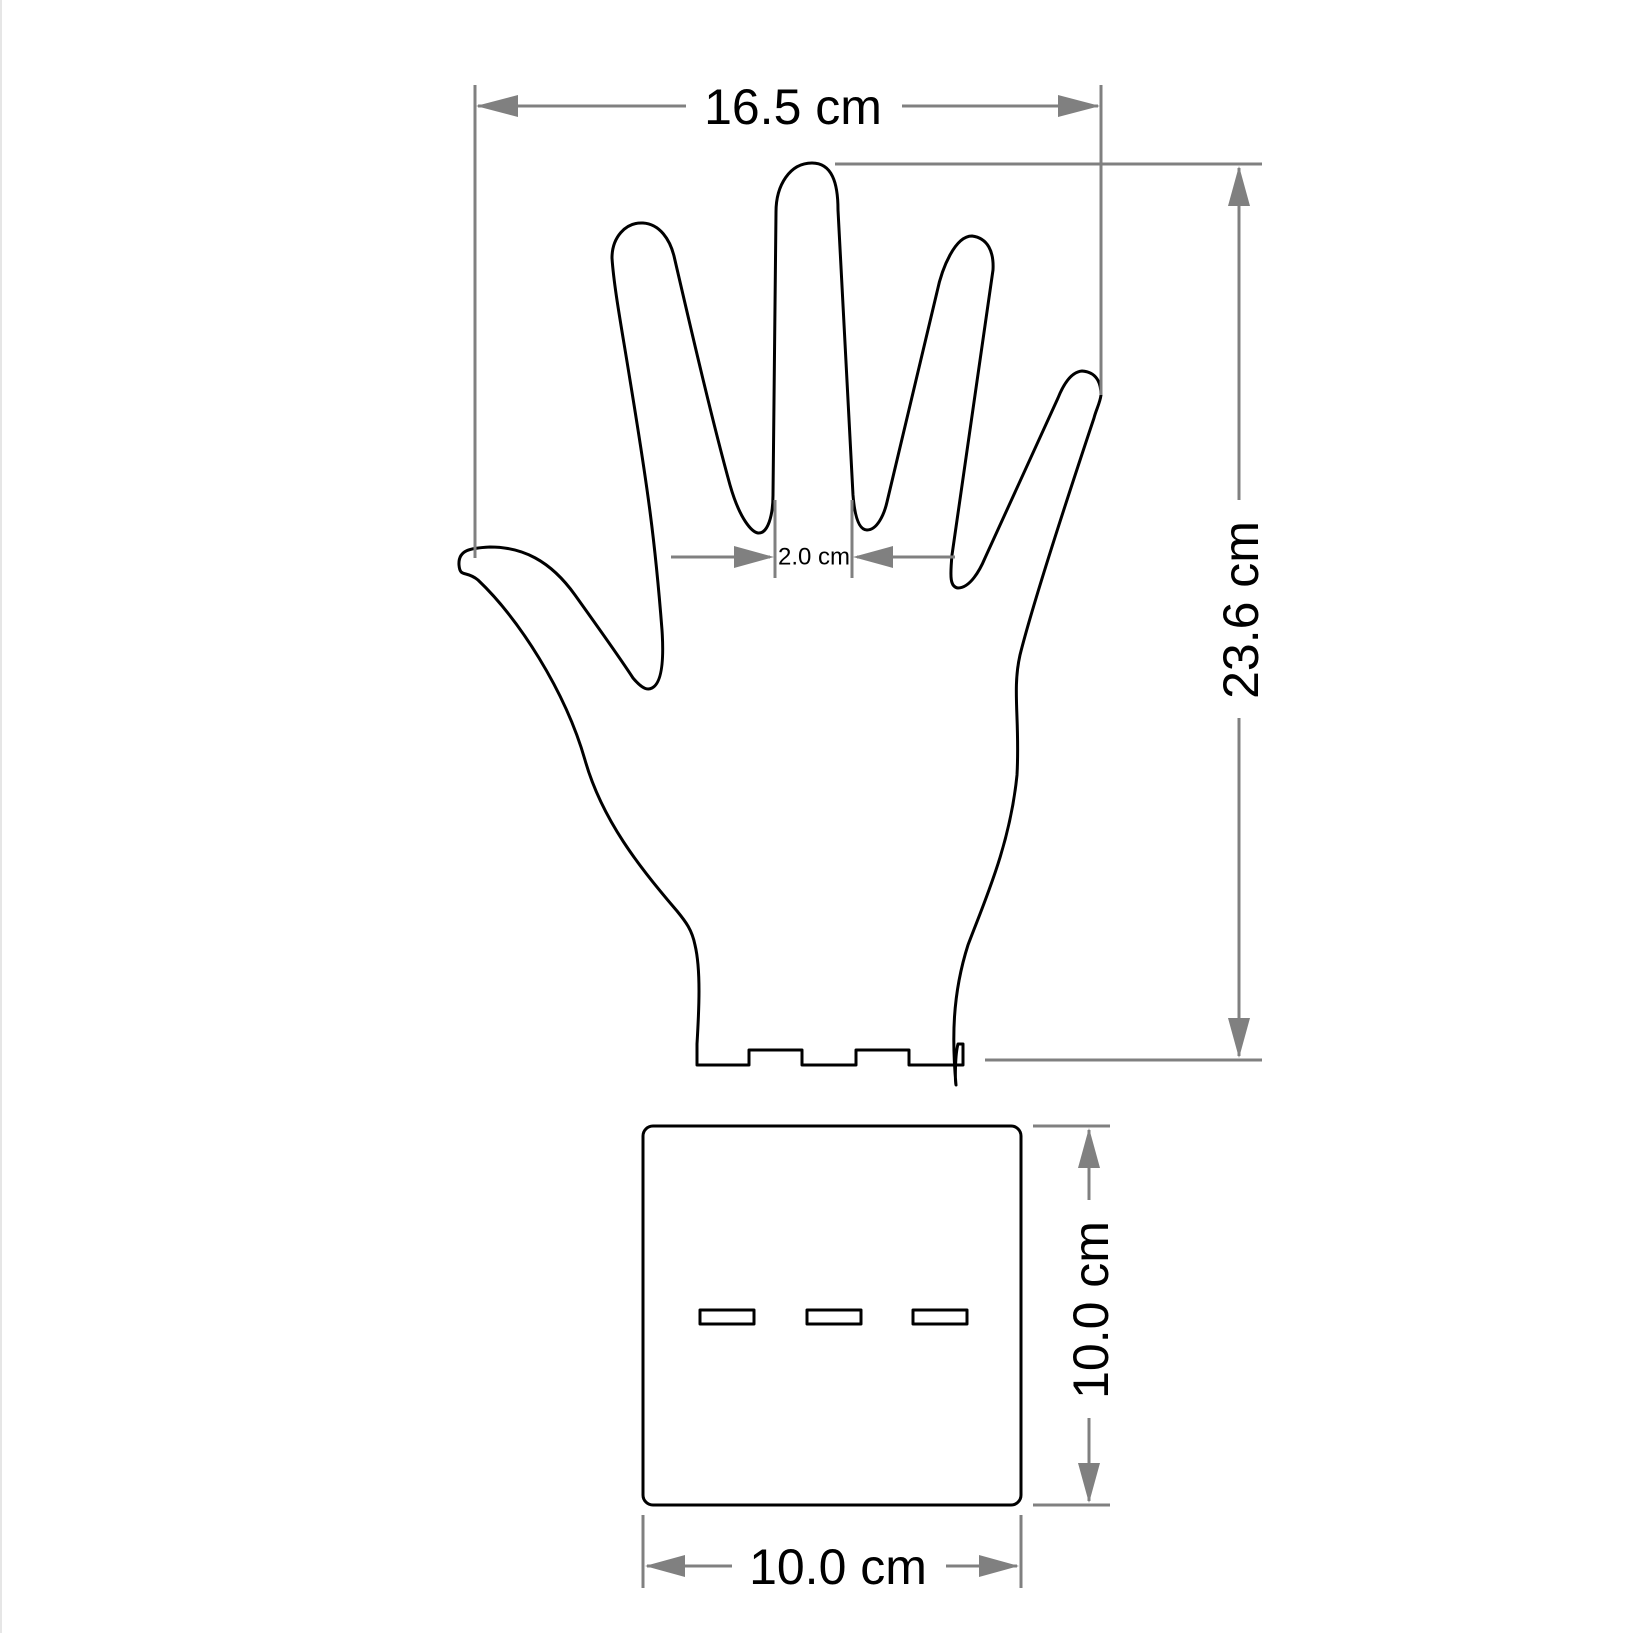  What do you see at coordinates (1091, 1310) in the screenshot?
I see `base-height-label: 10.0 cm` at bounding box center [1091, 1310].